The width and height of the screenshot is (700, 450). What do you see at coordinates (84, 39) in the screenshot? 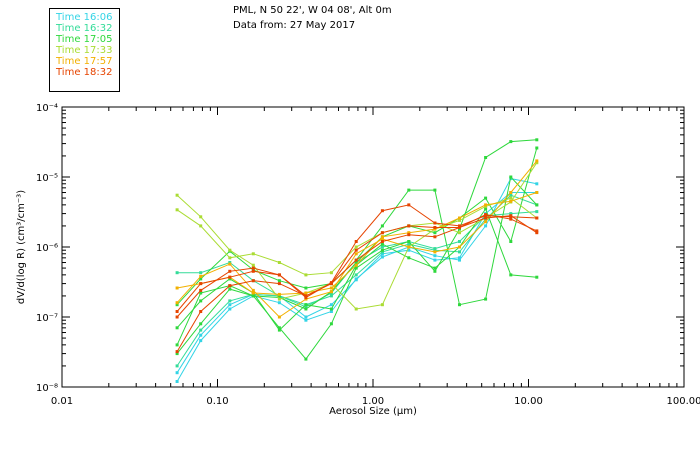
I see `legend-entry-1705: Time 17:05` at bounding box center [84, 39].